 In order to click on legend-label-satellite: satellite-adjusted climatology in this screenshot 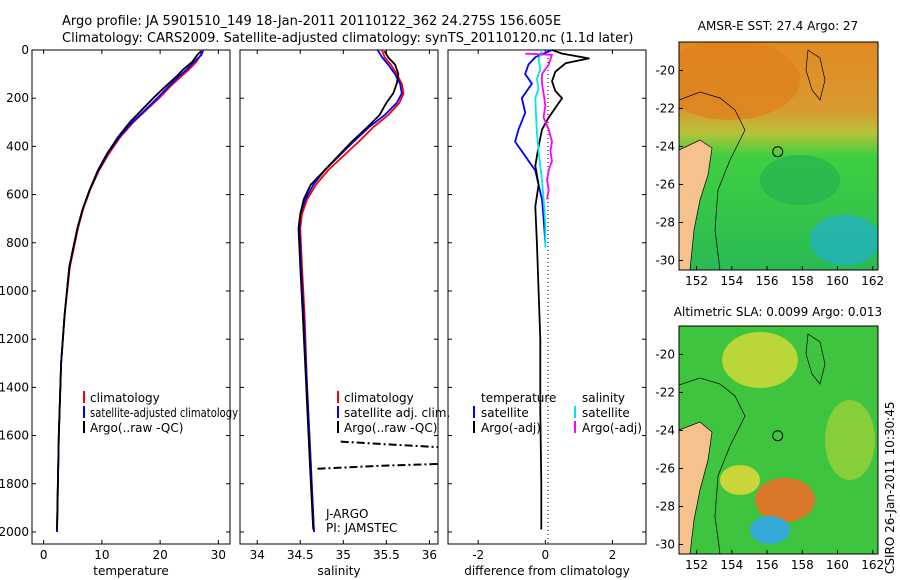, I will do `click(164, 413)`.